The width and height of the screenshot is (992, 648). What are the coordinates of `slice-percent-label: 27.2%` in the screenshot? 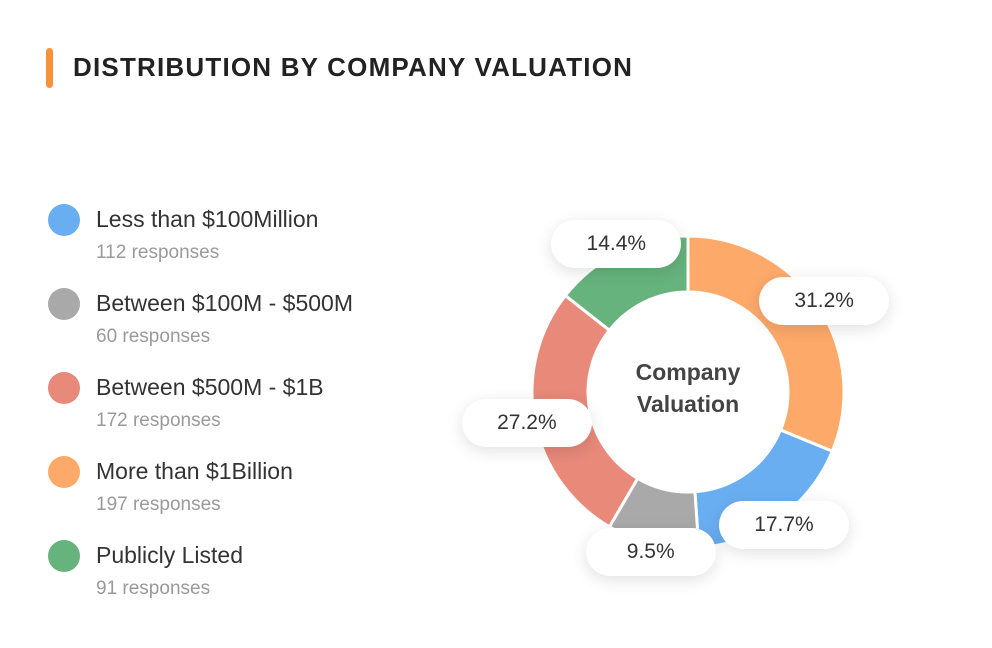 It's located at (526, 422).